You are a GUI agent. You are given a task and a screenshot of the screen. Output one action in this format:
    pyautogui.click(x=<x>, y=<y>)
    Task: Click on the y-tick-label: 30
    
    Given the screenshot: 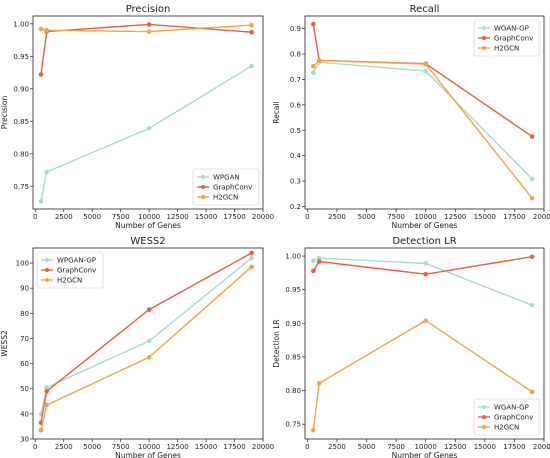 What is the action you would take?
    pyautogui.click(x=24, y=440)
    